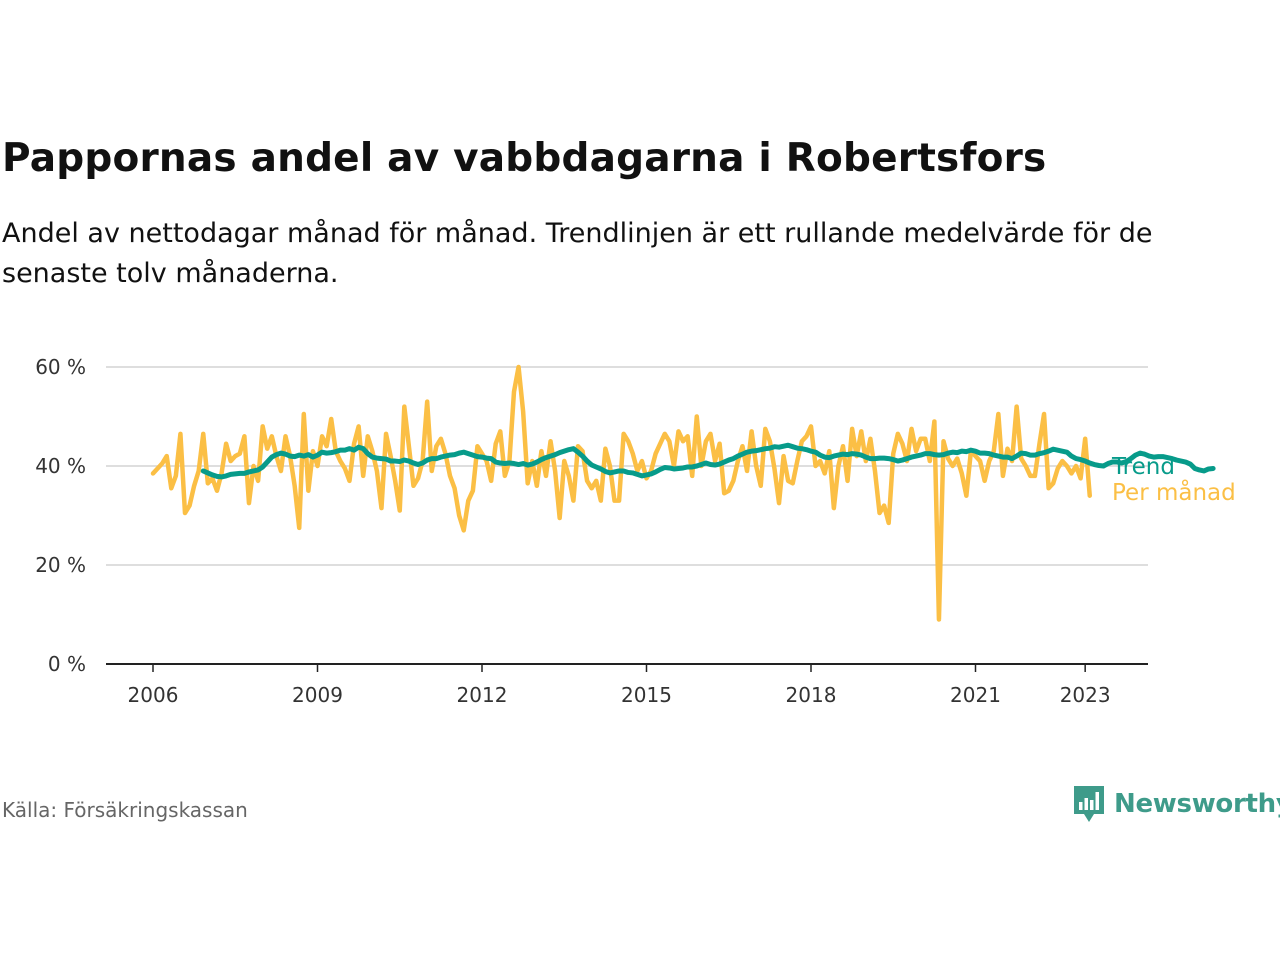  I want to click on x-tick-label: 2018, so click(811, 695).